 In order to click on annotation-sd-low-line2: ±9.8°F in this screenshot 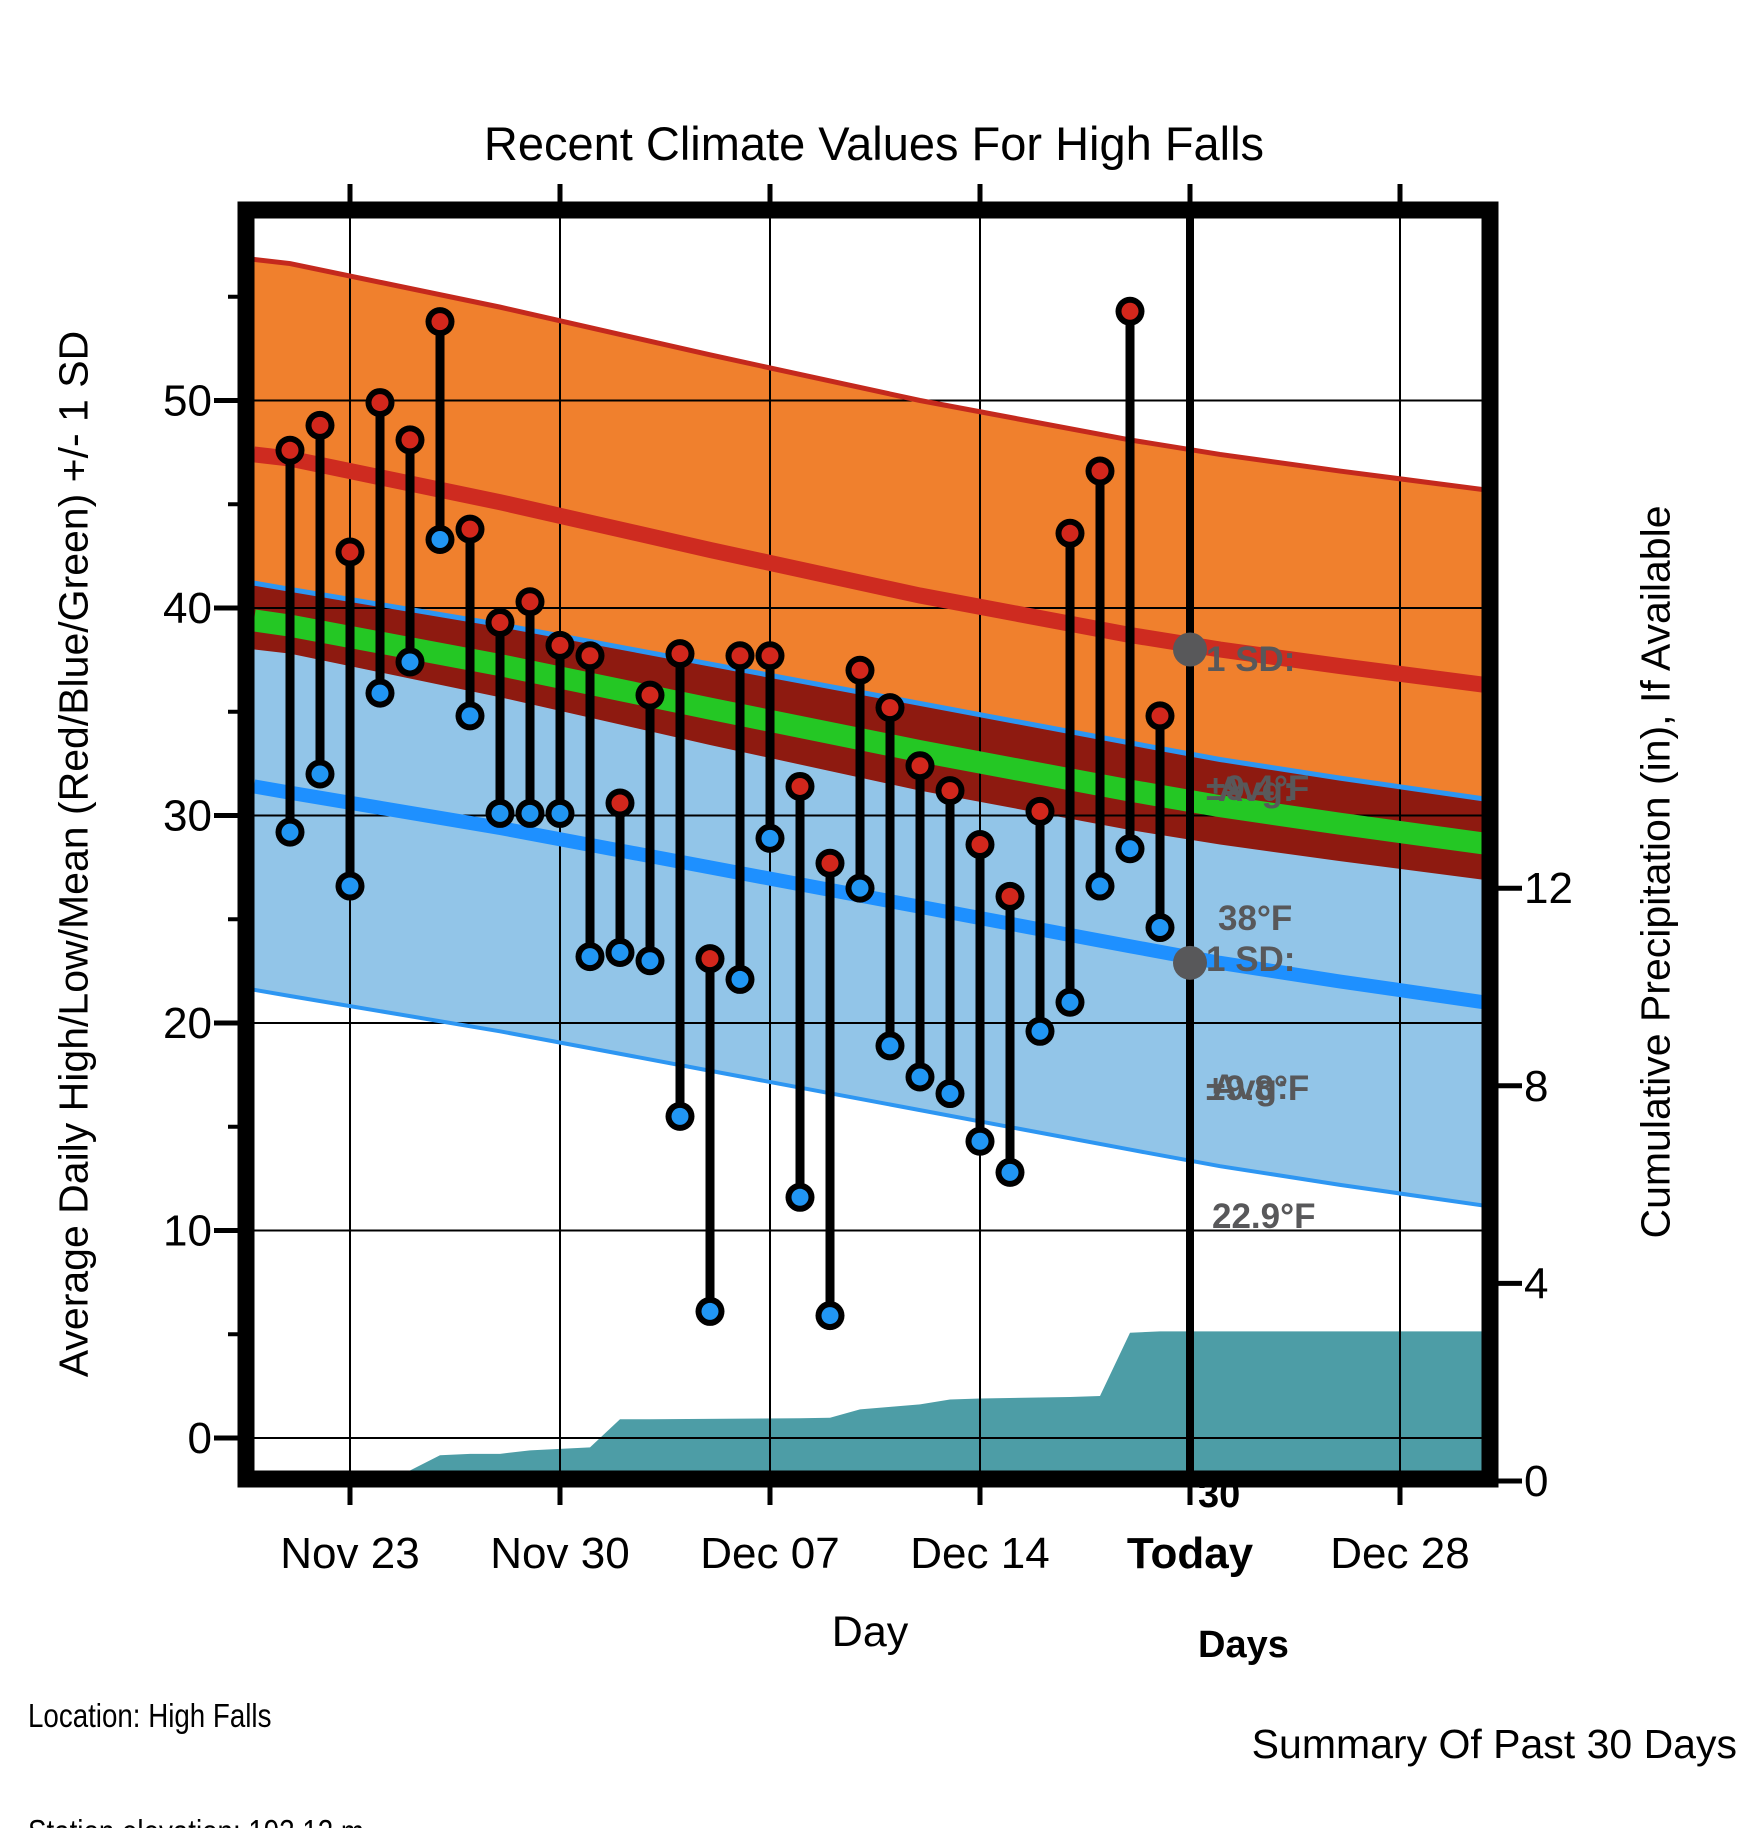, I will do `click(1258, 1088)`.